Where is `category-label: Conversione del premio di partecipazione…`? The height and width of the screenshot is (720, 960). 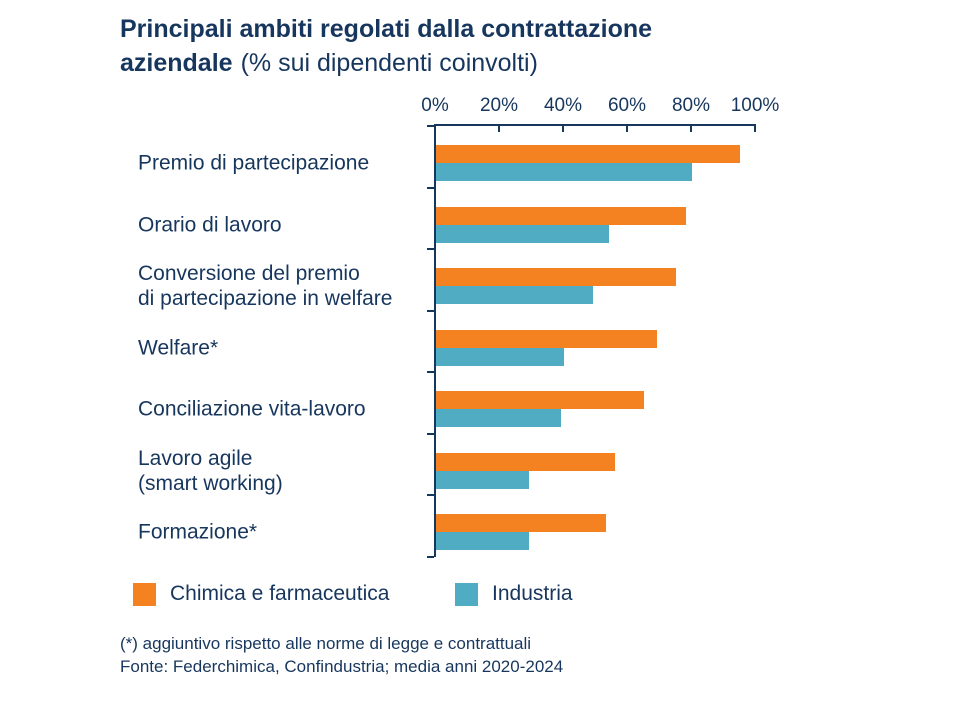
category-label: Conversione del premio di partecipazione… is located at coordinates (265, 286).